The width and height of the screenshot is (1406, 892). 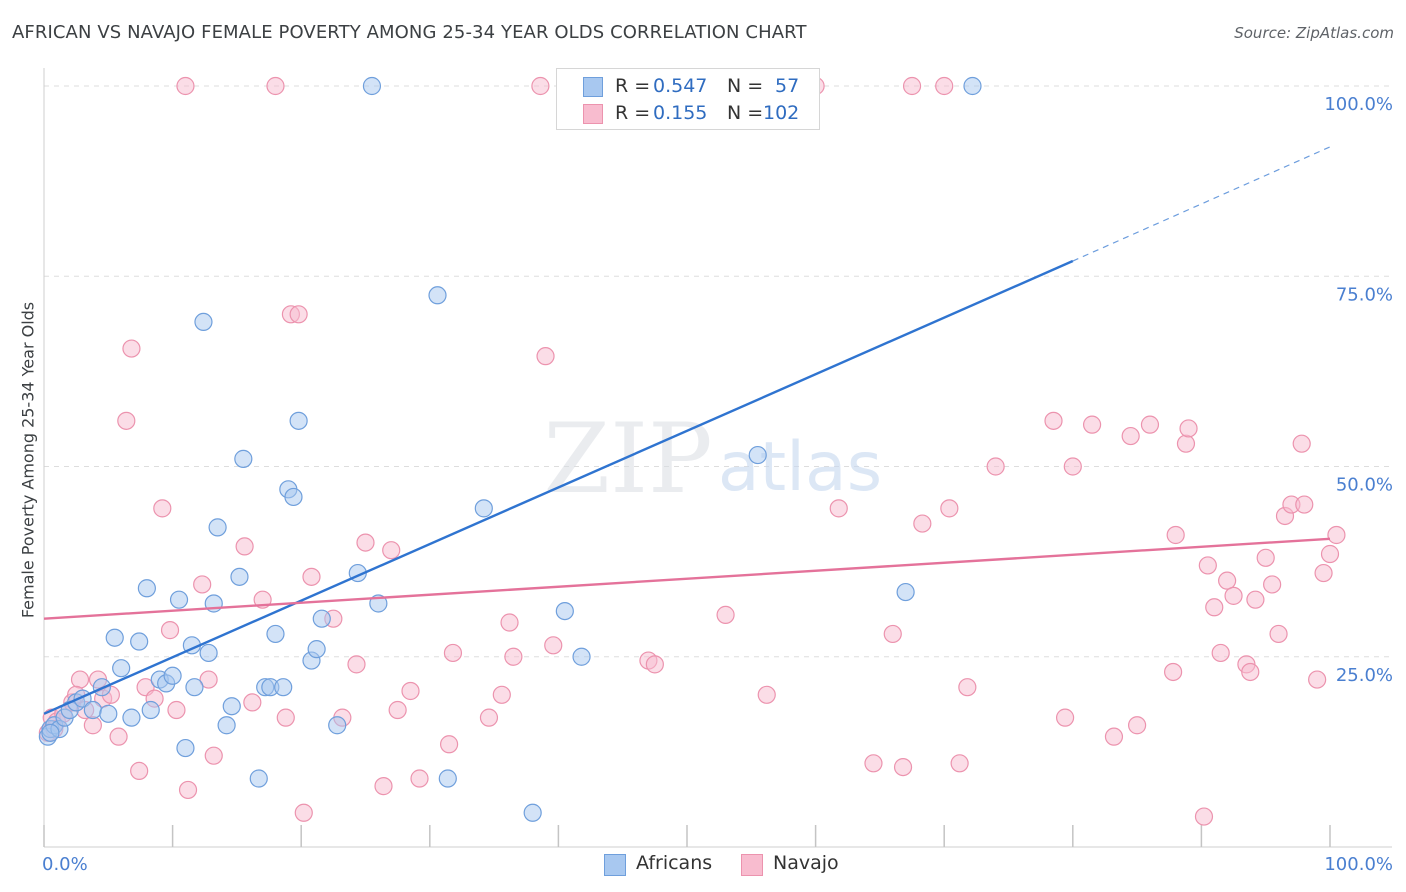 I want to click on watermark-atlas: atlas, so click(x=800, y=467).